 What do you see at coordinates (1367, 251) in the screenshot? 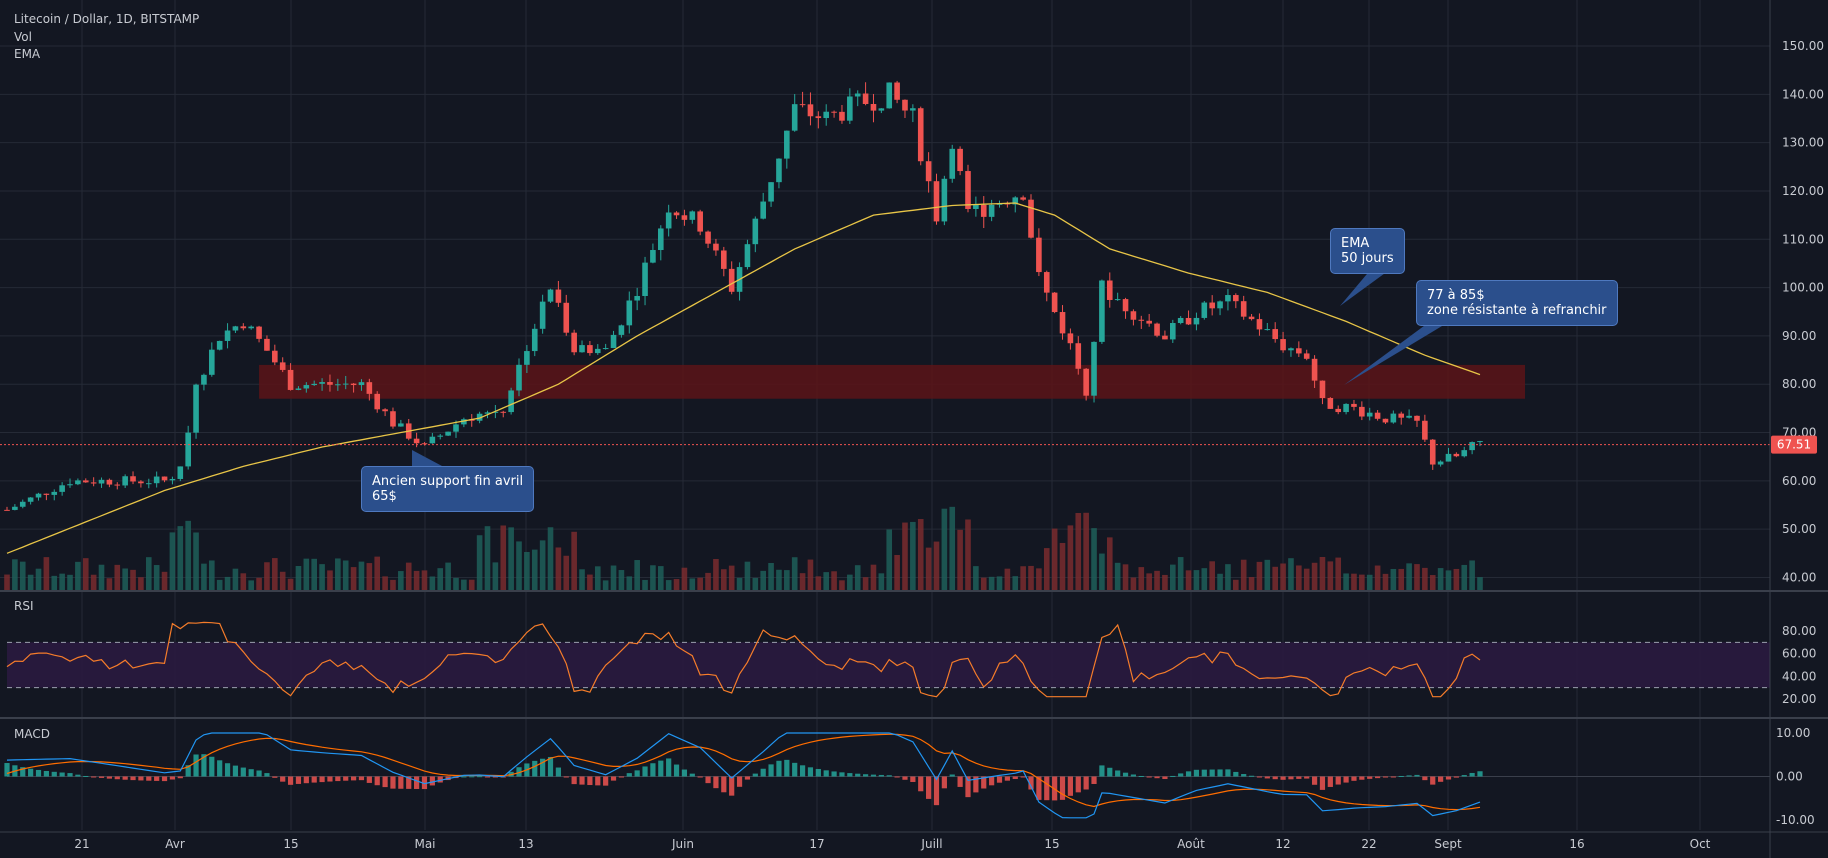
I see `ema-annotation: EMA 50 jours` at bounding box center [1367, 251].